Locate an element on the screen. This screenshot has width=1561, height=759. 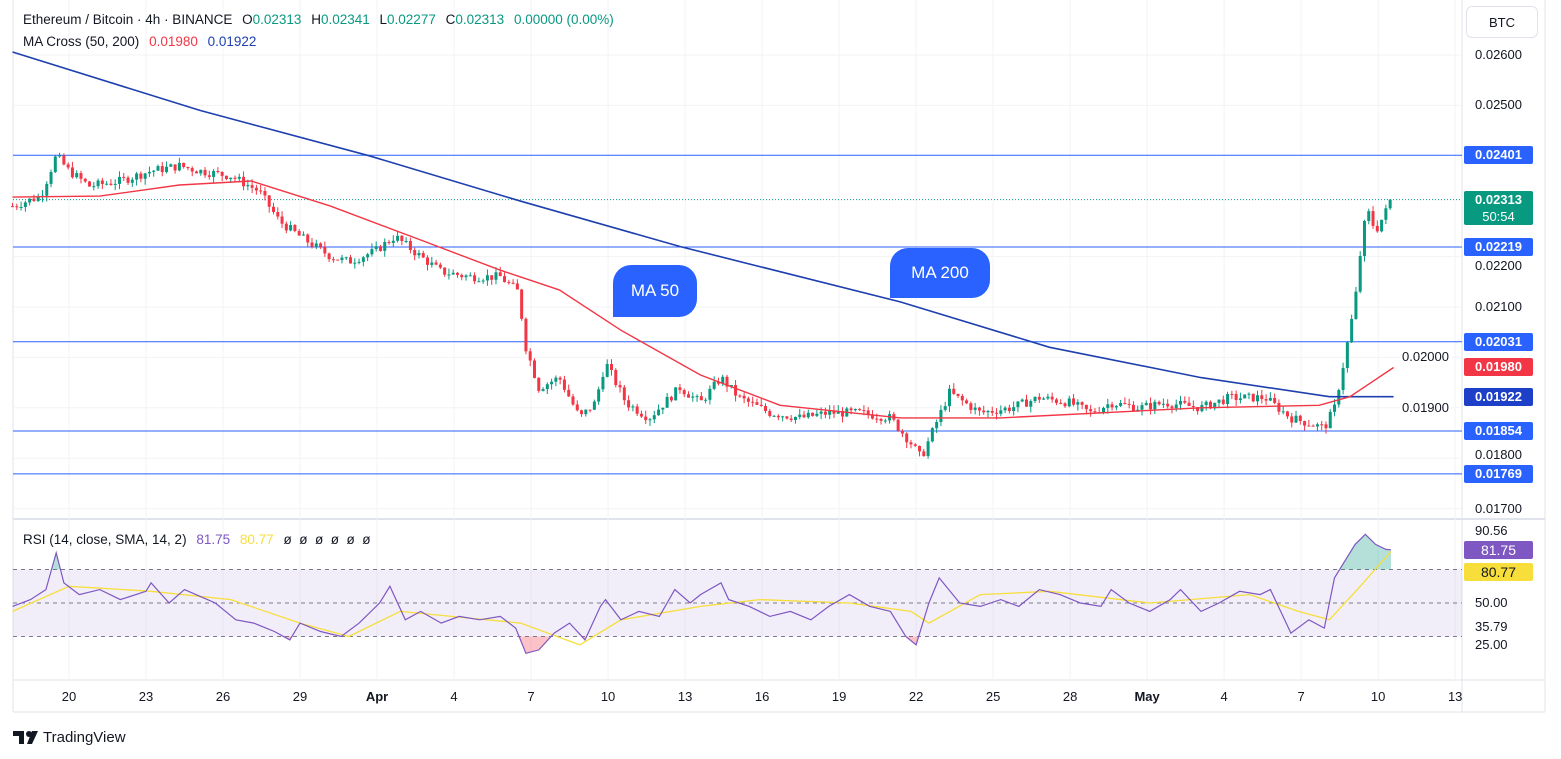
time-axis-label: 16 is located at coordinates (762, 696).